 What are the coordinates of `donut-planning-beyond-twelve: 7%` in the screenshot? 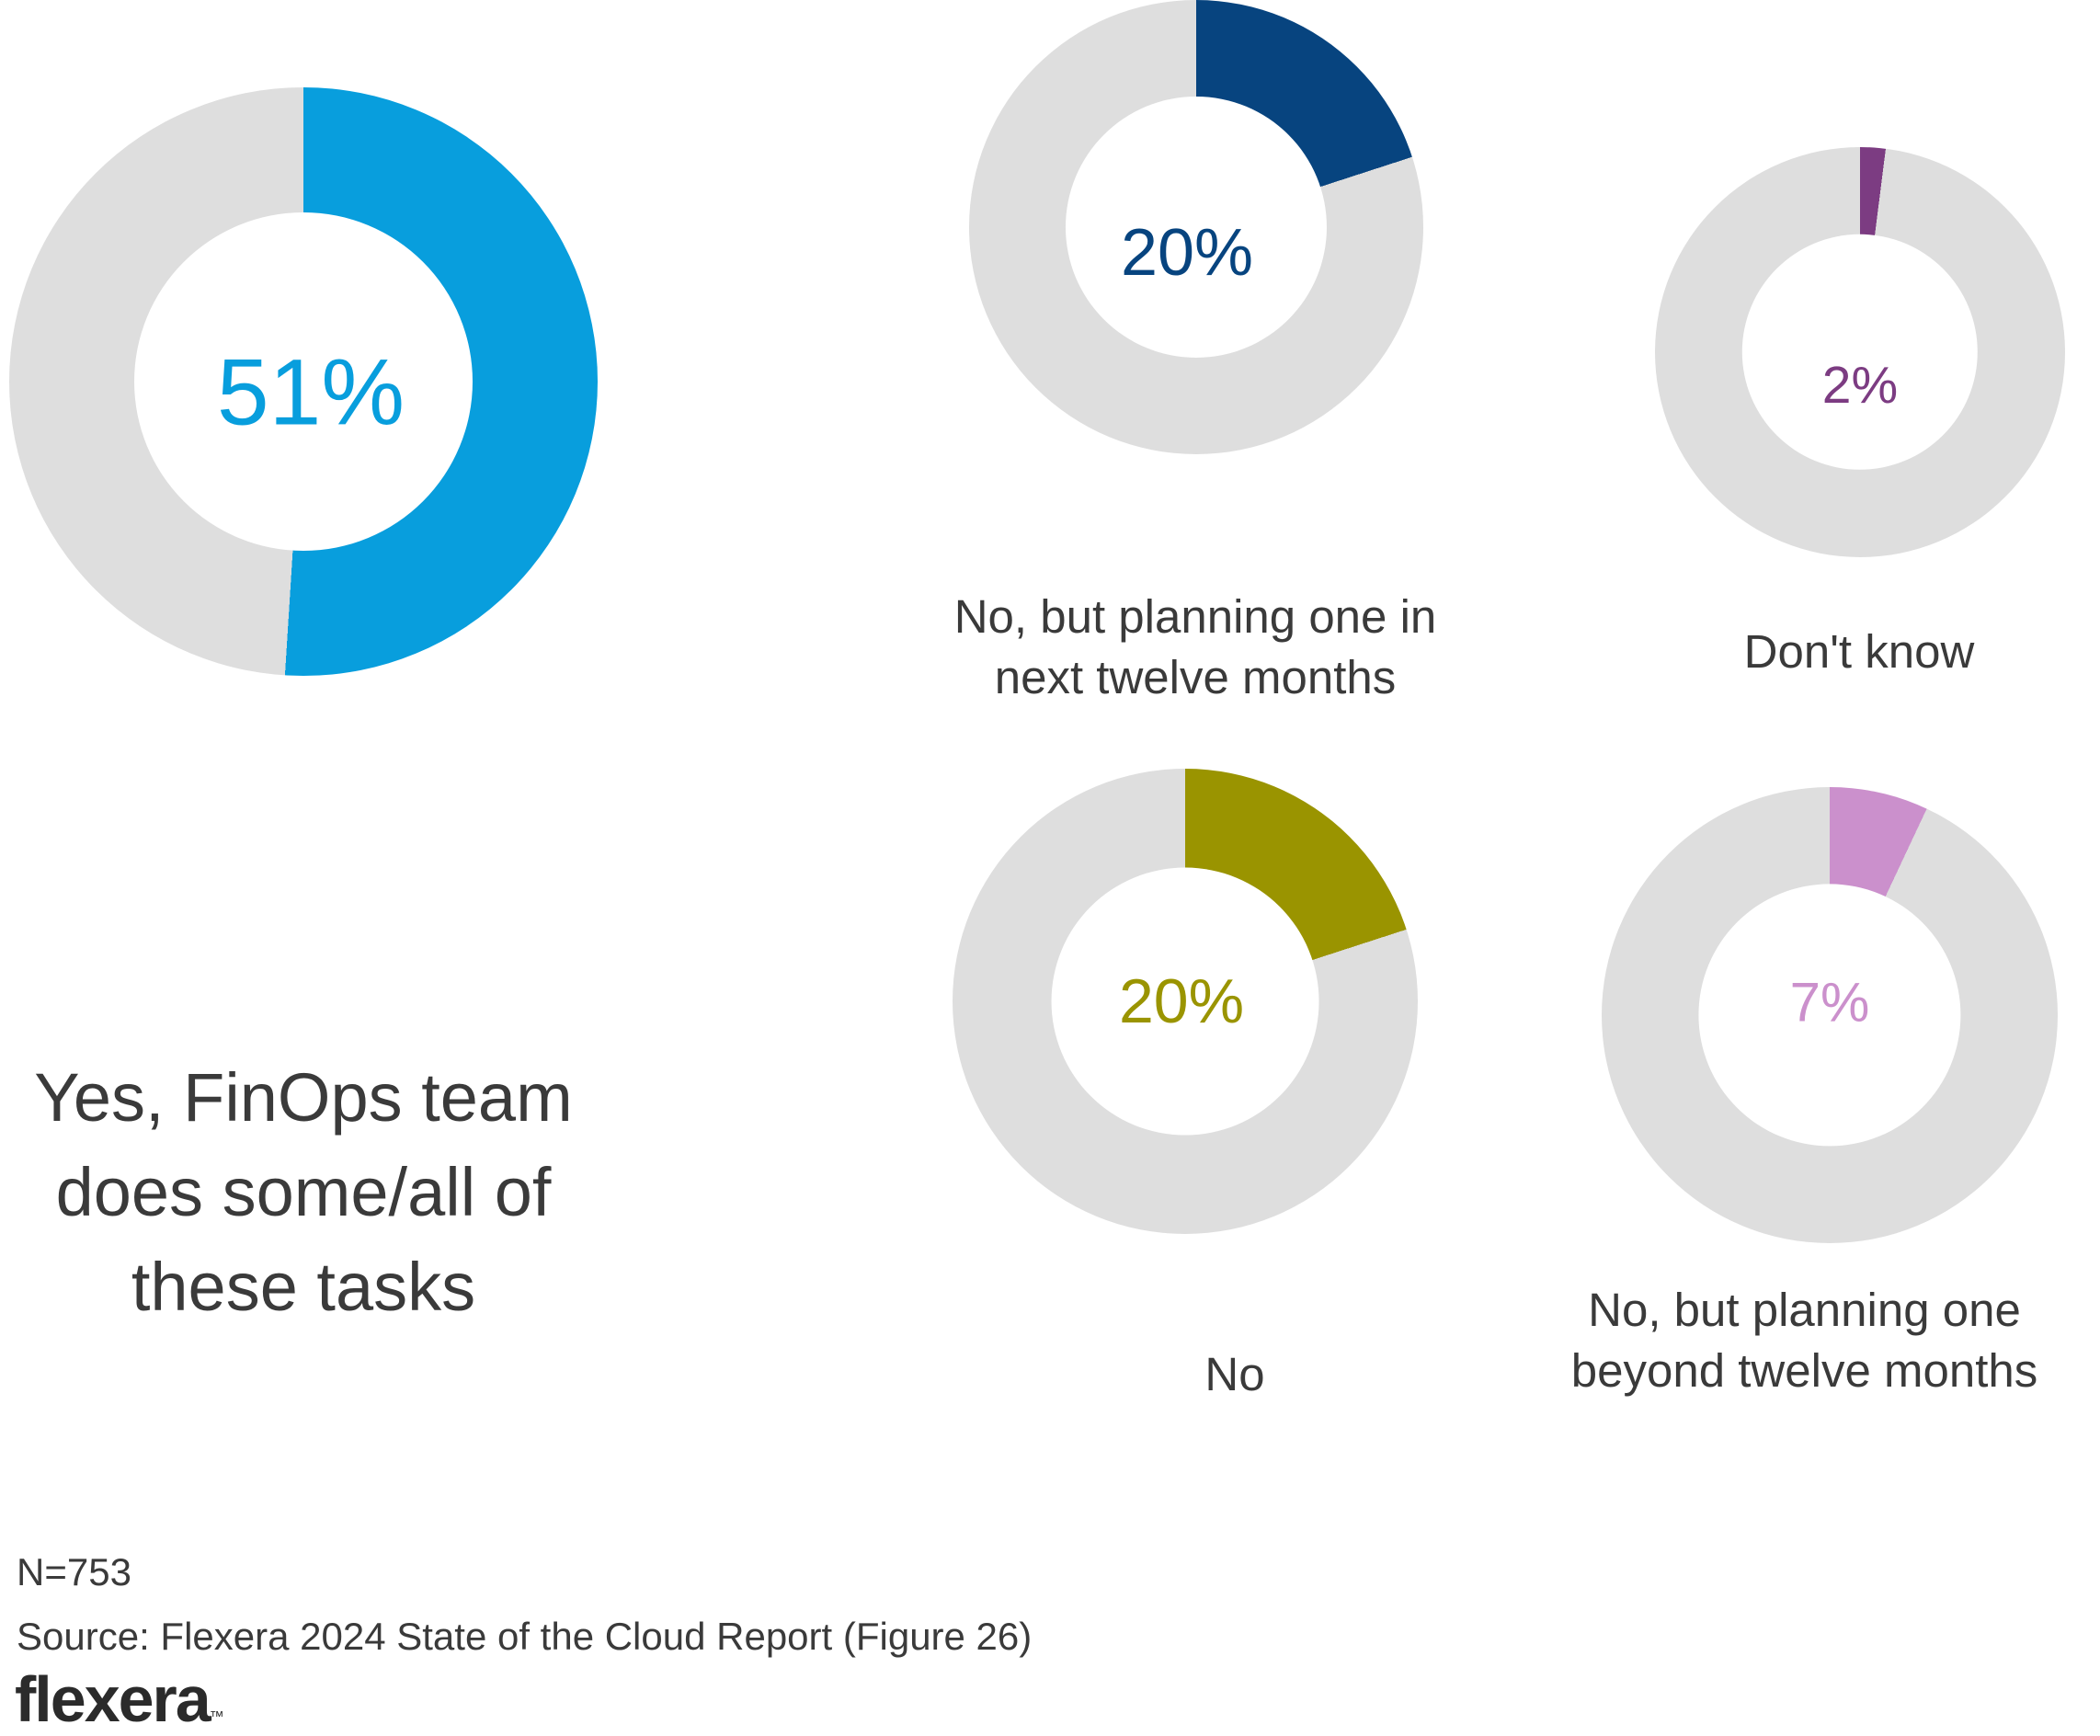 It's located at (1830, 1015).